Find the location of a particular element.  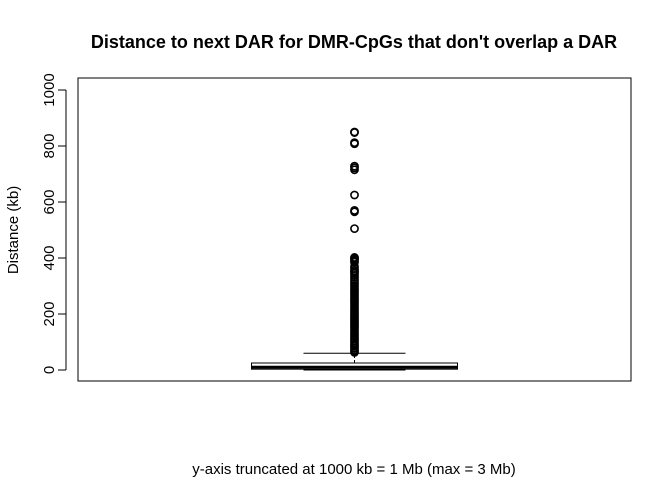

y-tick-label: 800 is located at coordinates (49, 145).